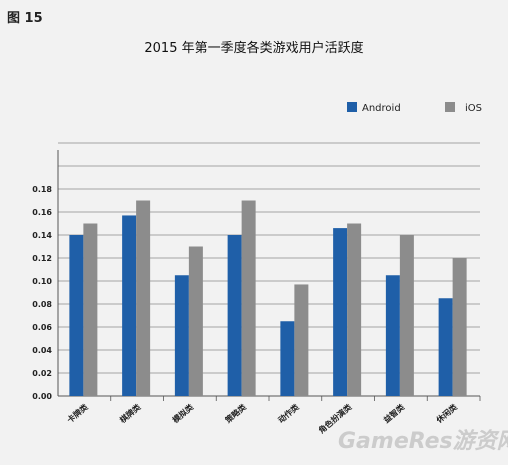 This screenshot has height=465, width=508. What do you see at coordinates (42, 189) in the screenshot?
I see `y-tick-label: 0.18` at bounding box center [42, 189].